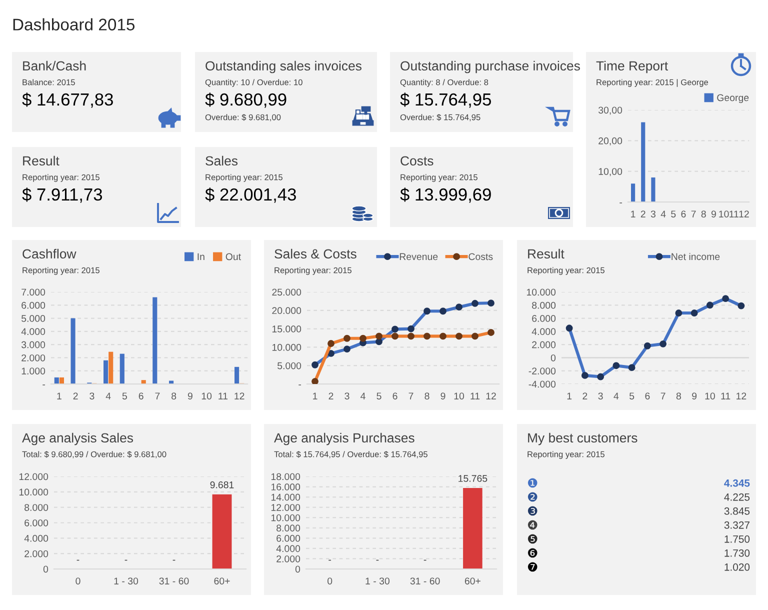 This screenshot has height=610, width=768. Describe the element at coordinates (253, 83) in the screenshot. I see `text: Quantity: 10 / Overdue: 10` at that location.